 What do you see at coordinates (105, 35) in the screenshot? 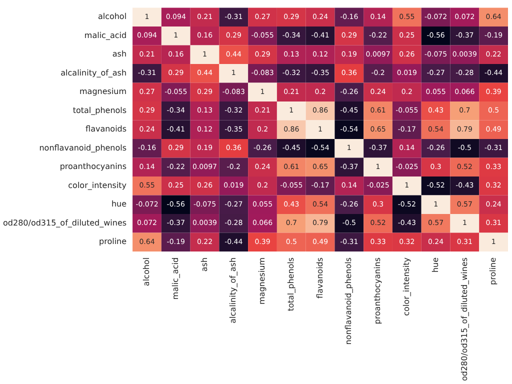
I see `y-tick-label: malic_acid` at bounding box center [105, 35].